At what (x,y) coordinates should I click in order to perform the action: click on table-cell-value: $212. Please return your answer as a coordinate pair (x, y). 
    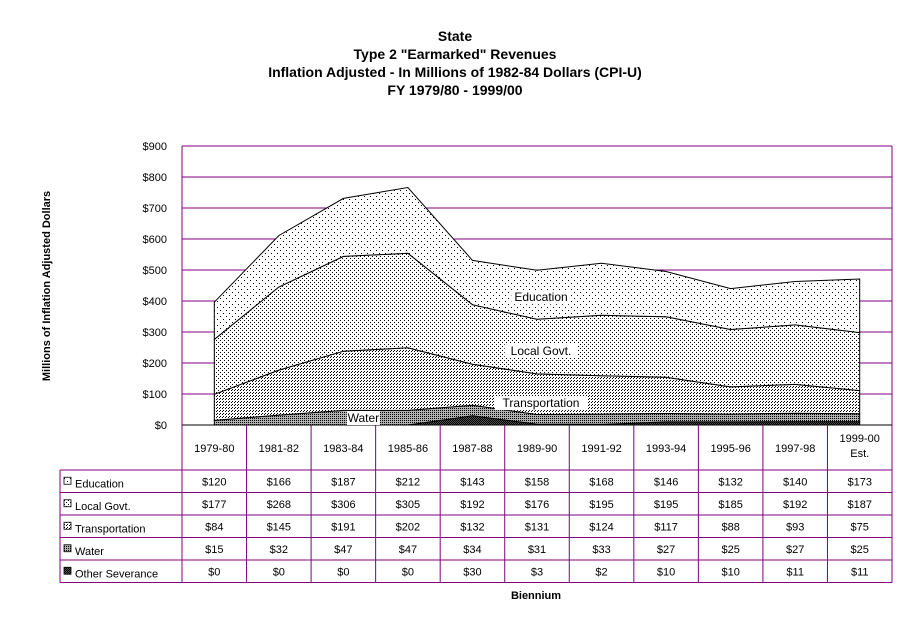
    Looking at the image, I should click on (408, 482).